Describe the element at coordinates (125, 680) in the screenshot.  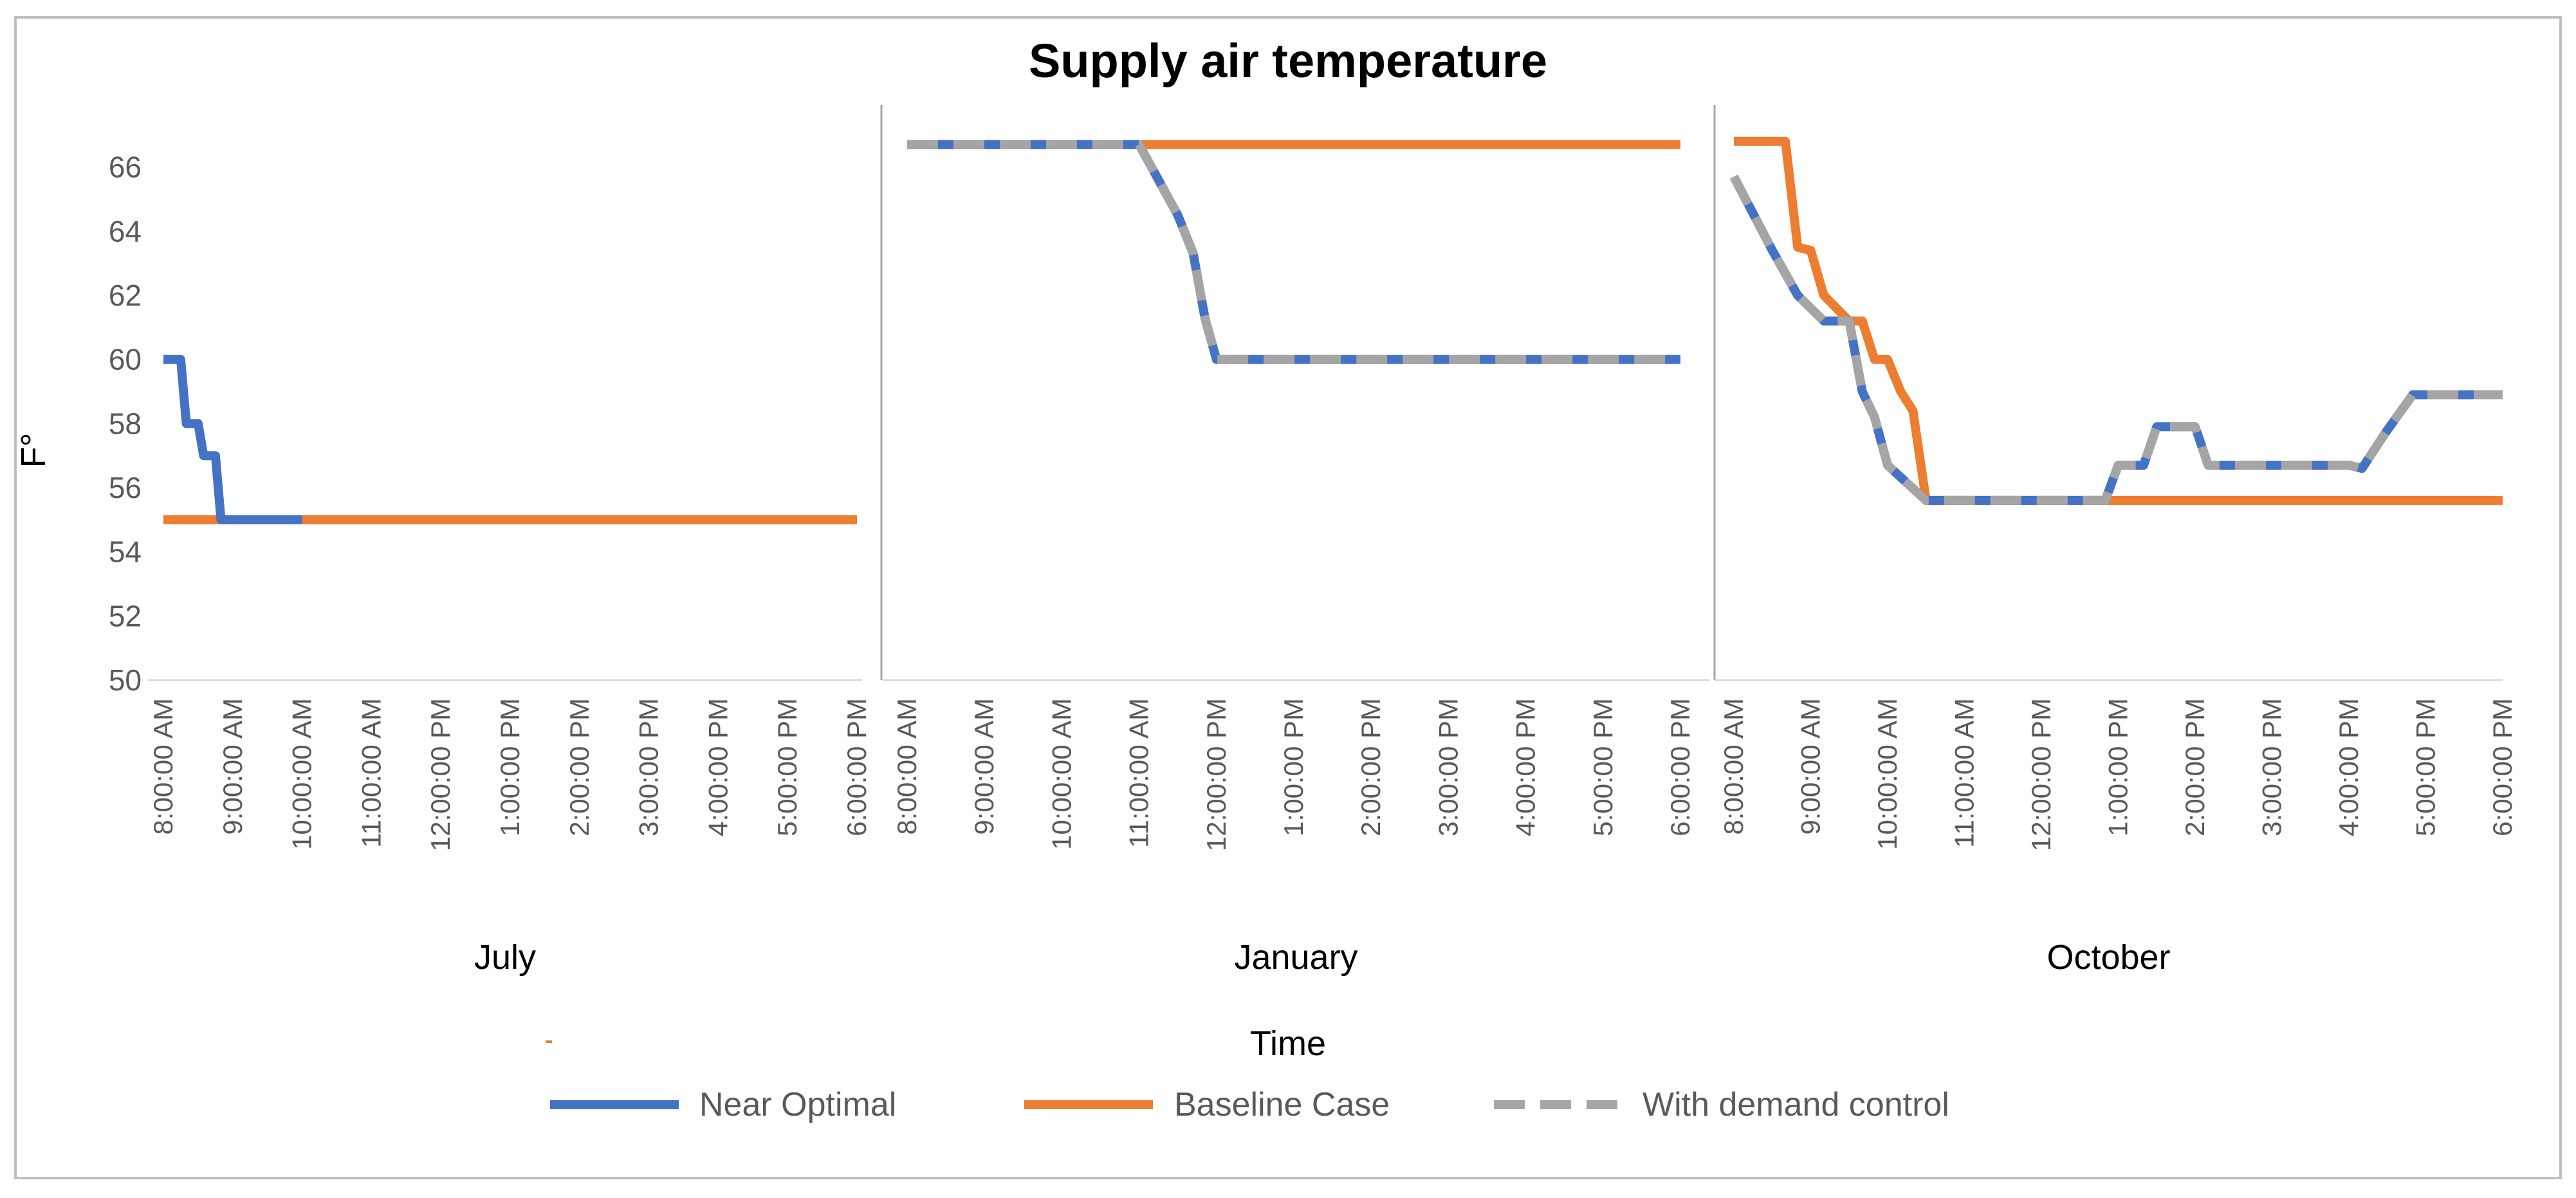
I see `y-tick-label-50: 50` at that location.